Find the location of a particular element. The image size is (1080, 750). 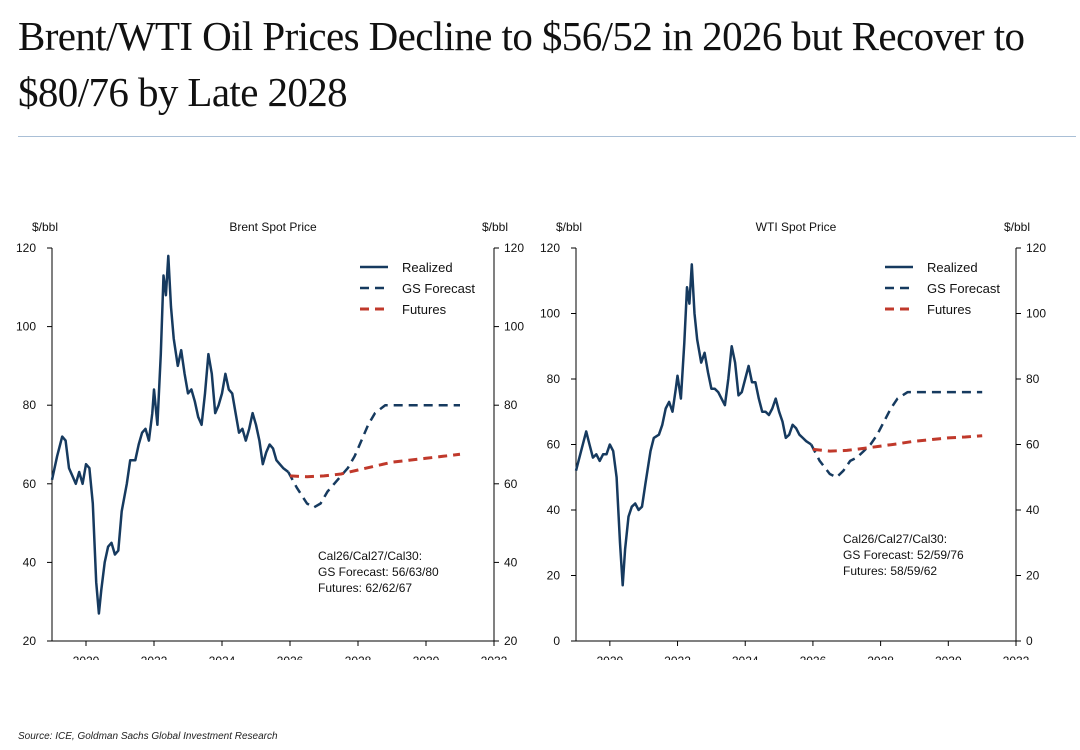

y-tick-label-right: 0 is located at coordinates (1029, 641).